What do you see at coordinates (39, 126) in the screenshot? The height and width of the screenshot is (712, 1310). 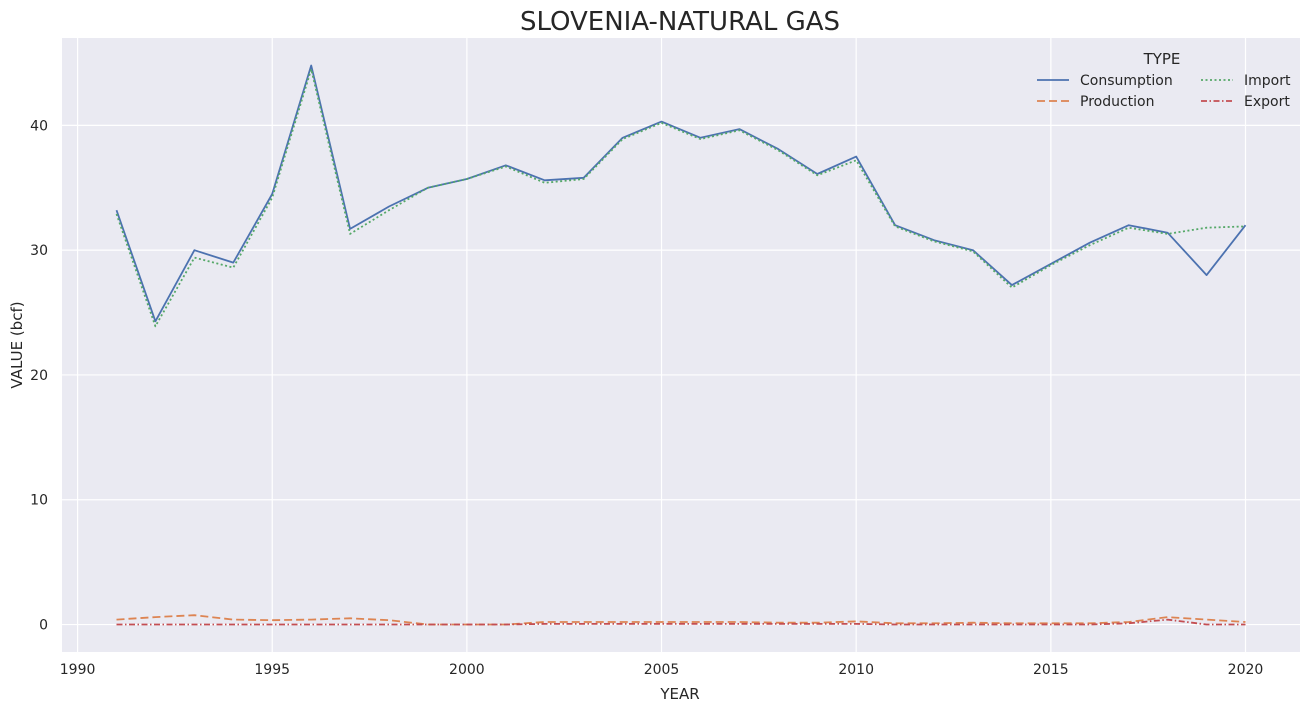 I see `y-tick-label: 40` at bounding box center [39, 126].